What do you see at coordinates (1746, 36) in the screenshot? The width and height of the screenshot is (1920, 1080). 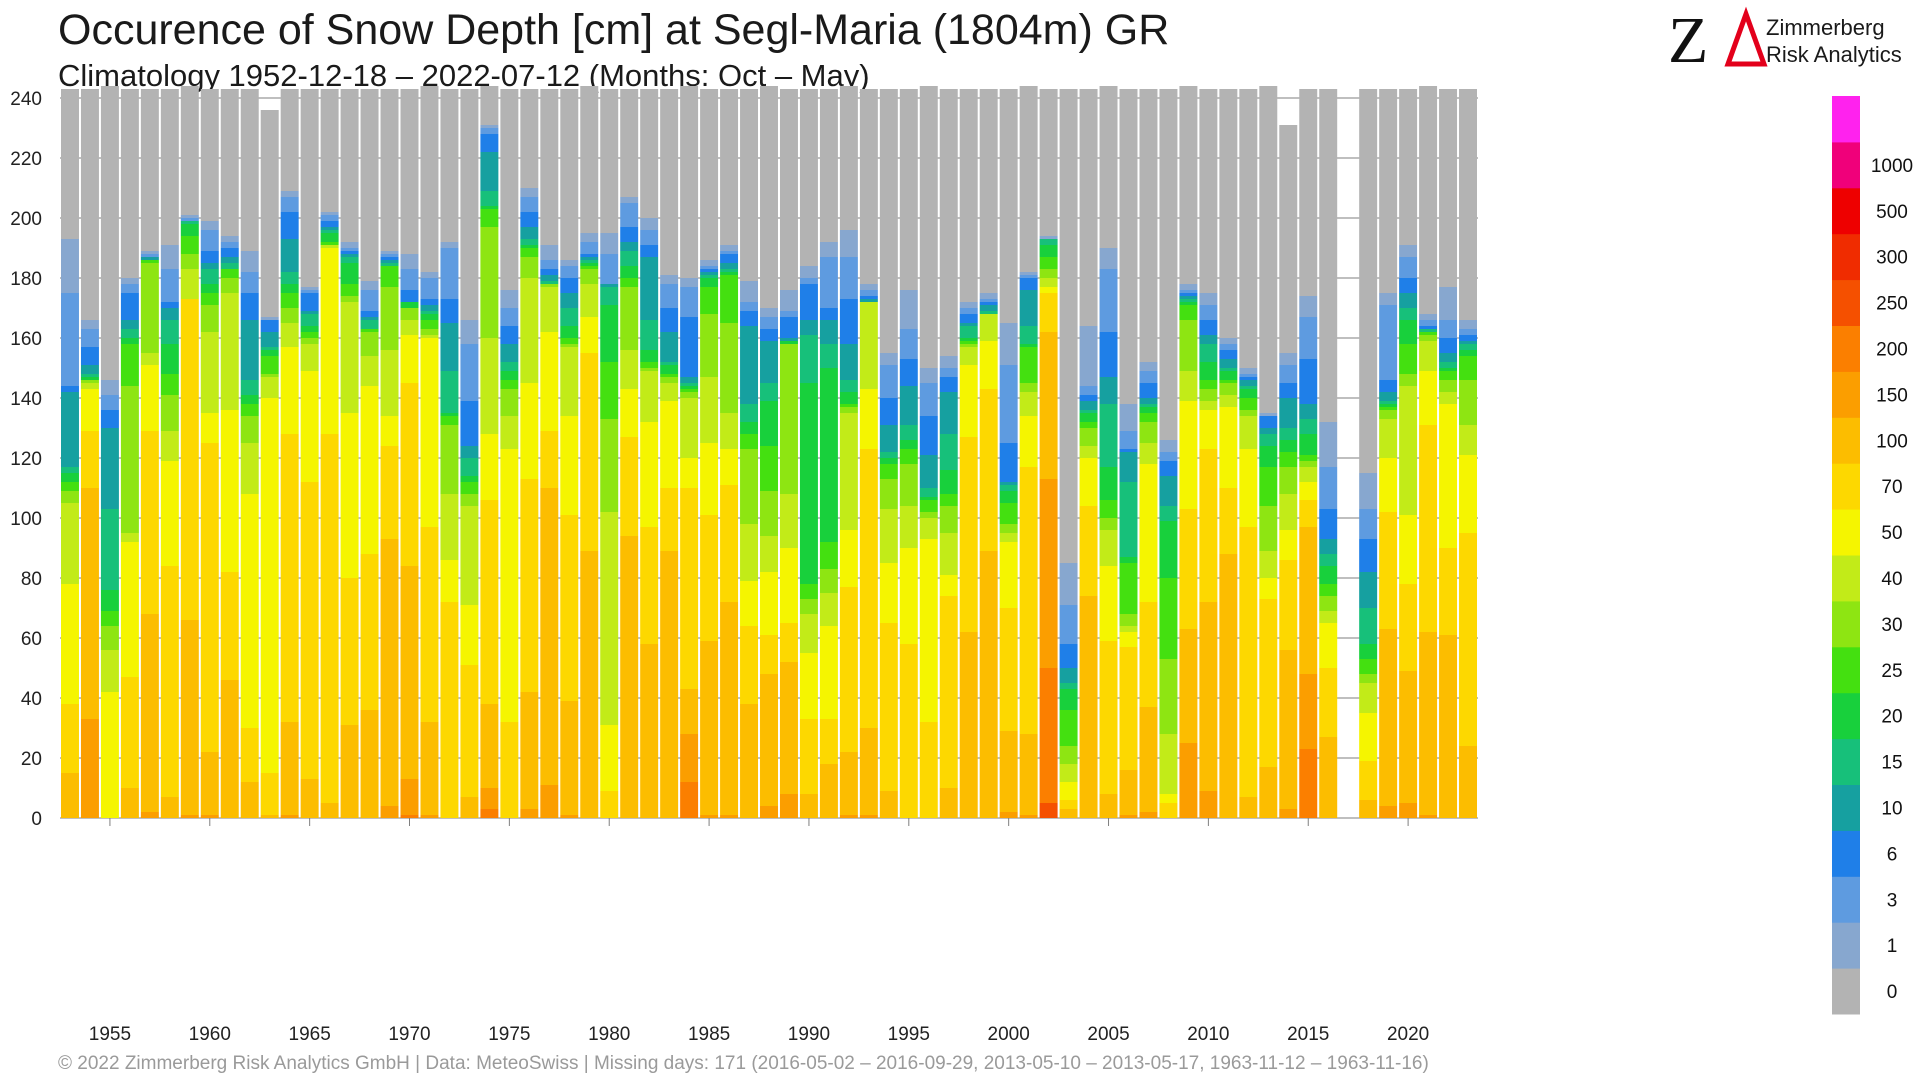 I see `logo-a-icon` at bounding box center [1746, 36].